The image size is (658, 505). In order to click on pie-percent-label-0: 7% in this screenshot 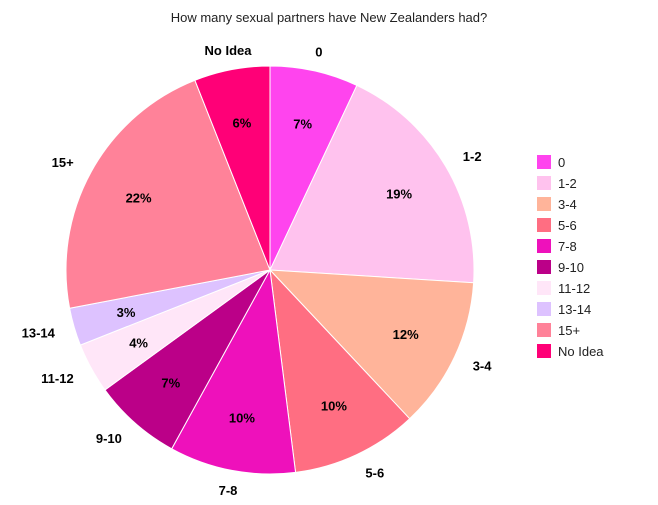, I will do `click(302, 124)`.